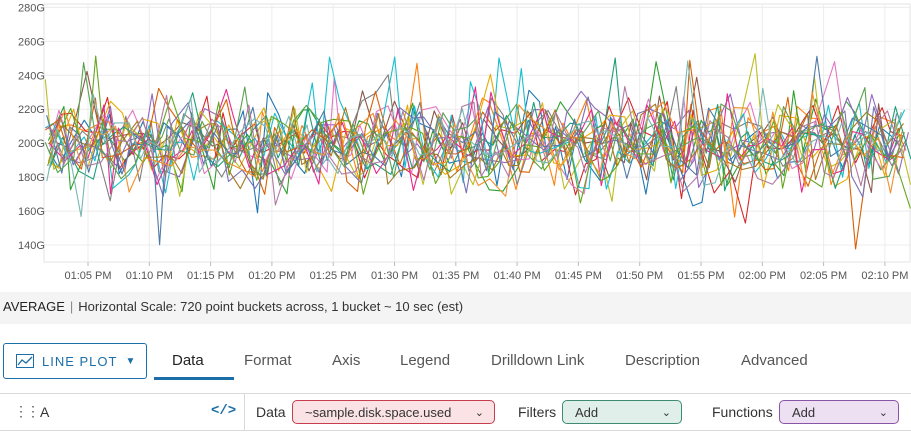 The image size is (911, 435). Describe the element at coordinates (25, 361) in the screenshot. I see `line-chart-icon` at that location.